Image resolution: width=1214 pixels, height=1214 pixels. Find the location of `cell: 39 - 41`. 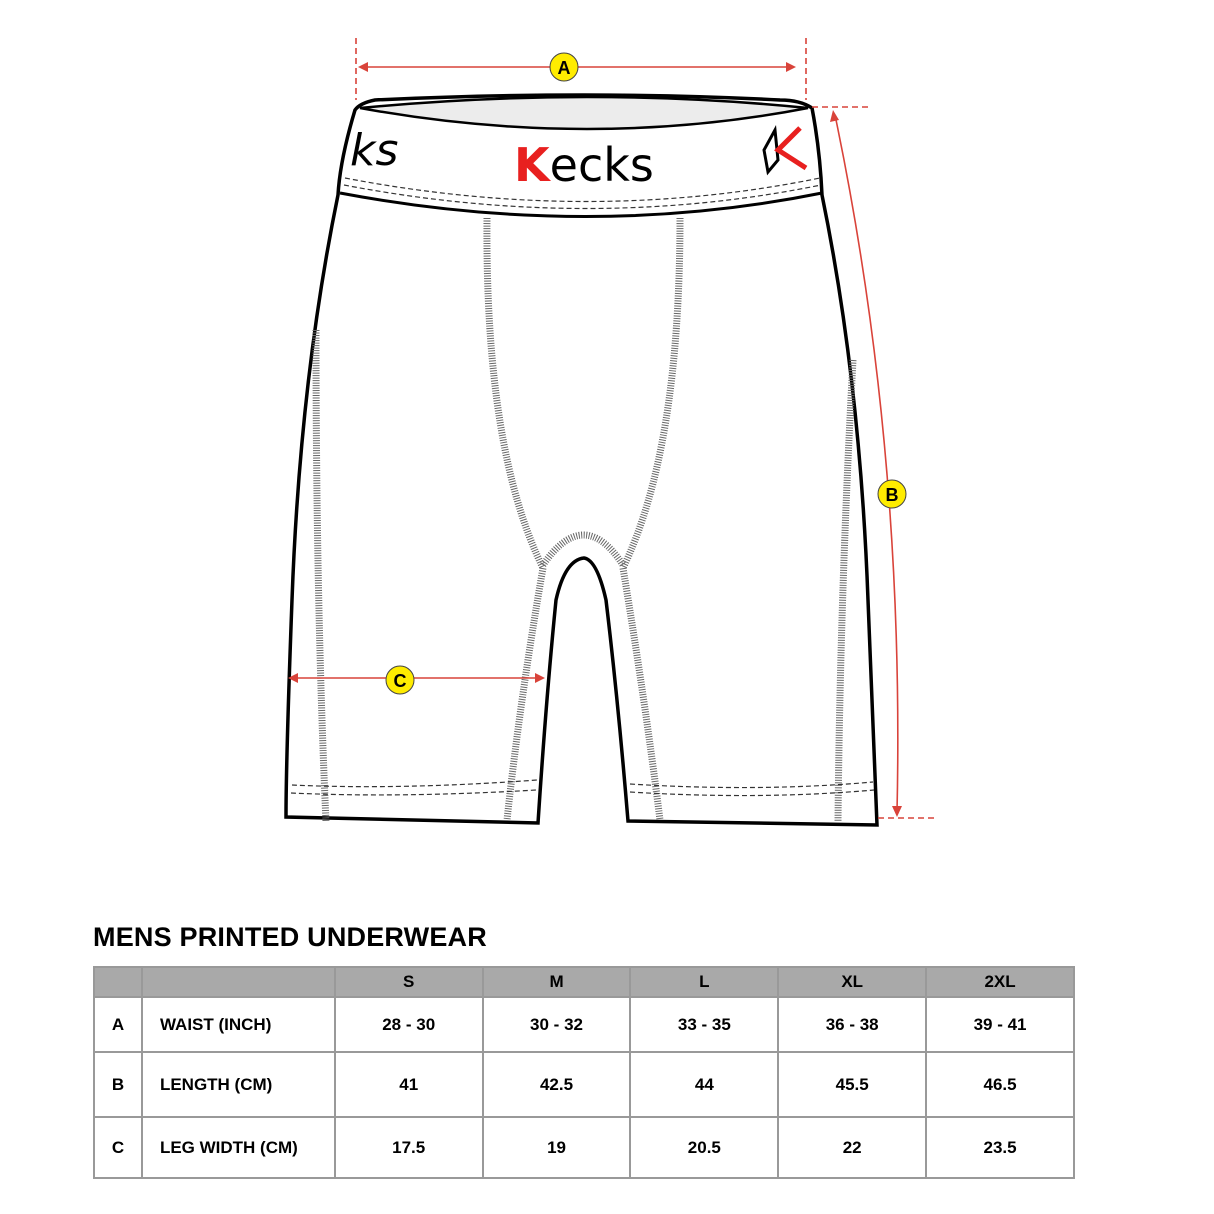

cell: 39 - 41 is located at coordinates (1000, 1024).